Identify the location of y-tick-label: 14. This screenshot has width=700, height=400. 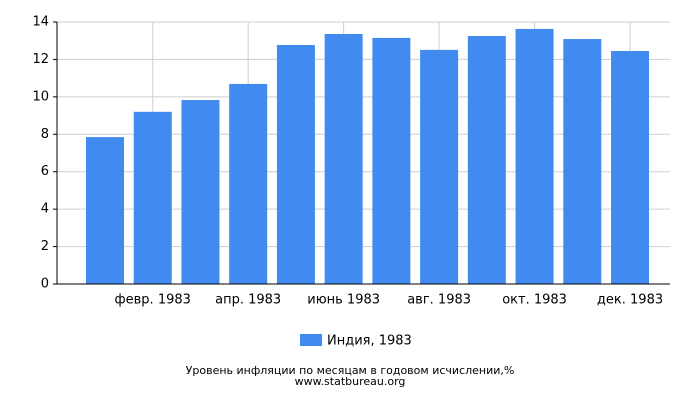
(40, 22).